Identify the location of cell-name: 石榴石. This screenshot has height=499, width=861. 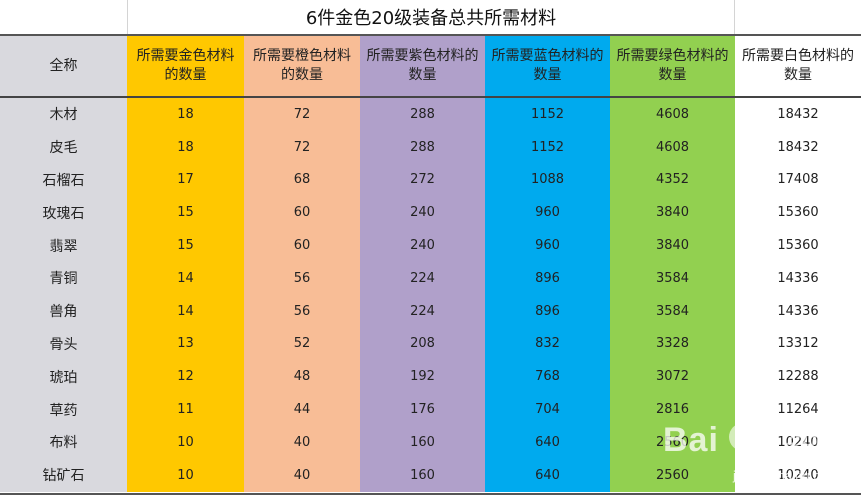
(63, 180).